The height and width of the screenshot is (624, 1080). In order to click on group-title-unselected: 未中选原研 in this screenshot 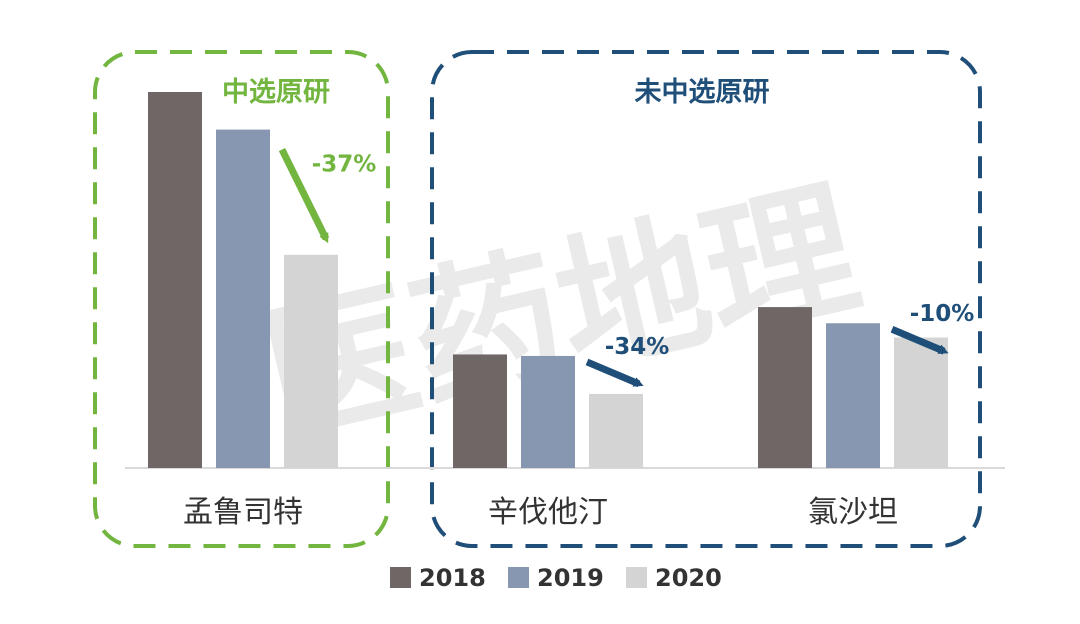, I will do `click(702, 92)`.